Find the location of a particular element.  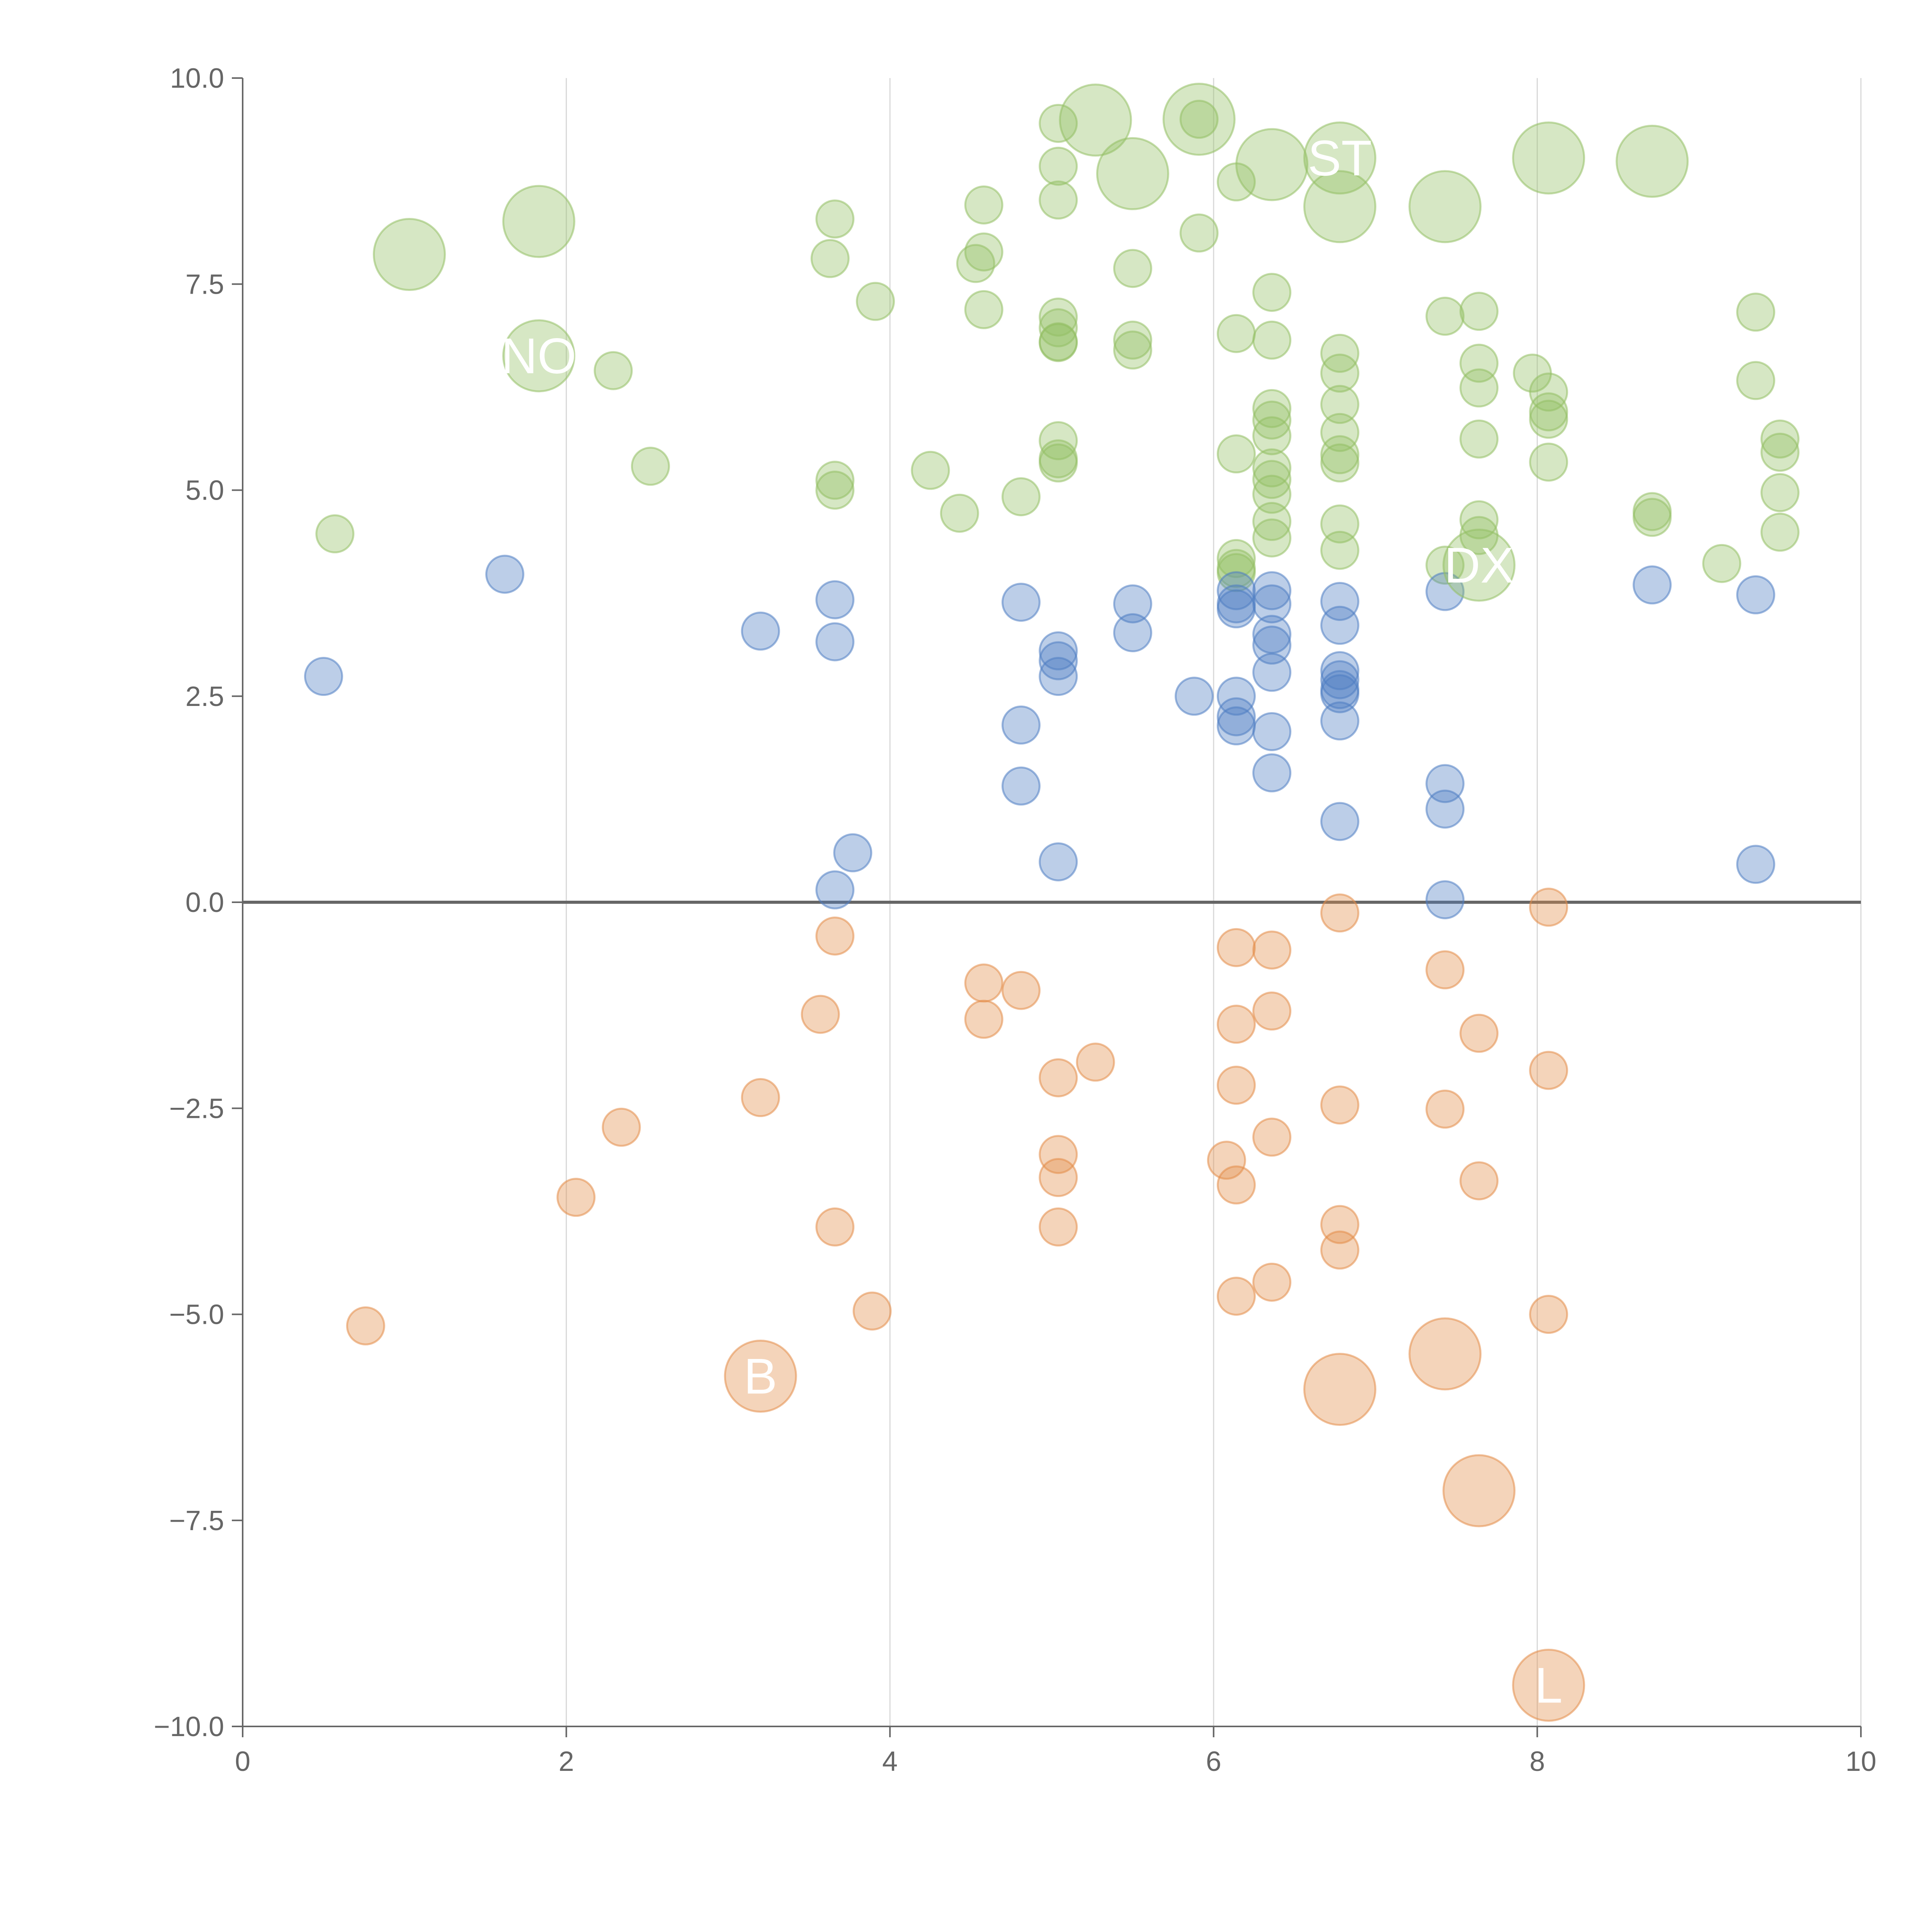

y-tick-label: 2.5 is located at coordinates (205, 696).